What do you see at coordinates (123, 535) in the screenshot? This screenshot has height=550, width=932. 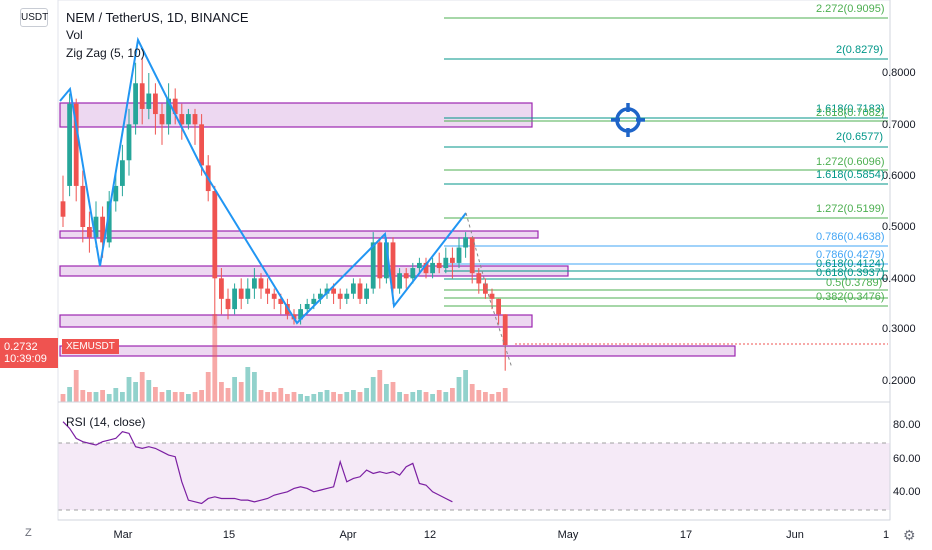 I see `time-tick: Mar` at bounding box center [123, 535].